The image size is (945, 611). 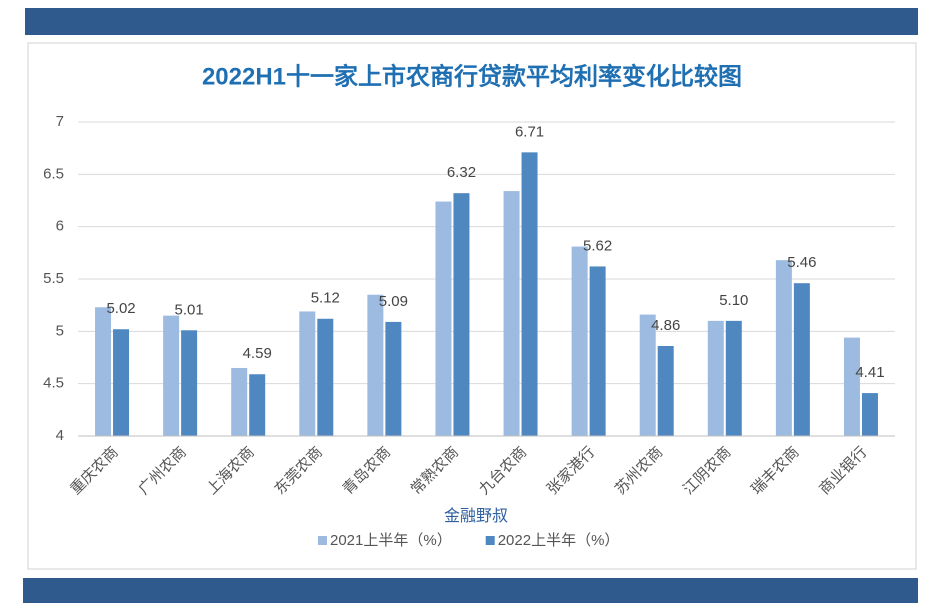 What do you see at coordinates (60, 226) in the screenshot?
I see `y-tick-label: 6` at bounding box center [60, 226].